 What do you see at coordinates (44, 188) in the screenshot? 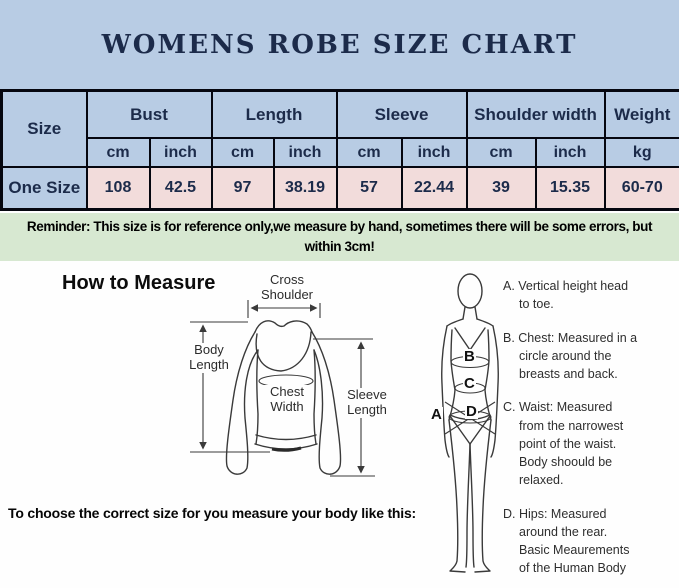
I see `row-size-label: One Size` at bounding box center [44, 188].